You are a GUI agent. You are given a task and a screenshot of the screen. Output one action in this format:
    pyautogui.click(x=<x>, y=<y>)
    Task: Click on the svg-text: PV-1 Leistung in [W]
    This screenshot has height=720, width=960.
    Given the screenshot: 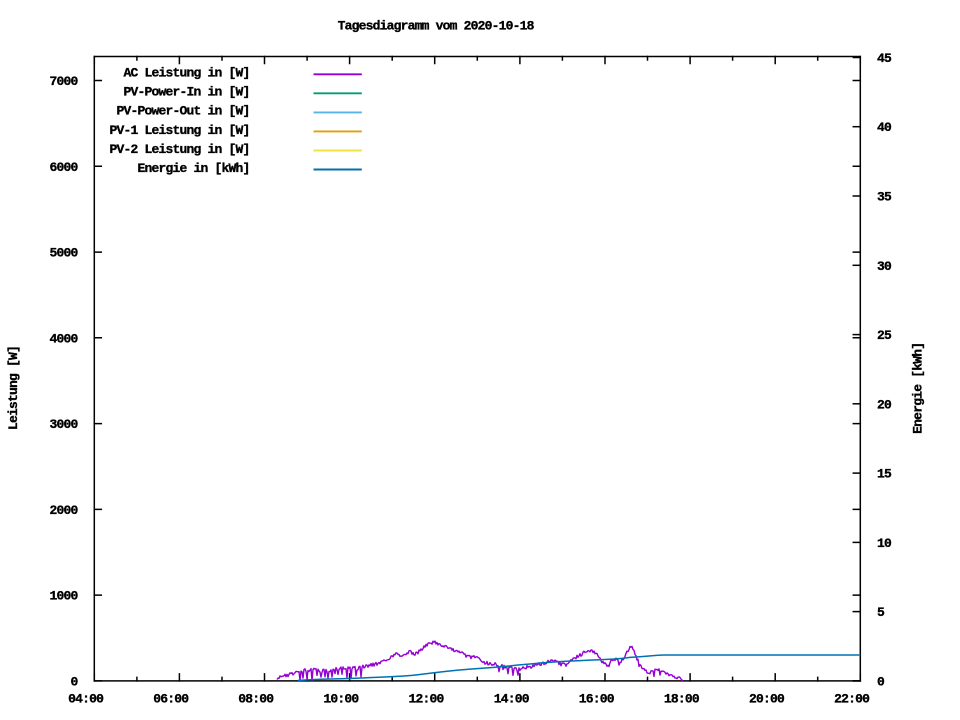 What is the action you would take?
    pyautogui.click(x=179, y=130)
    